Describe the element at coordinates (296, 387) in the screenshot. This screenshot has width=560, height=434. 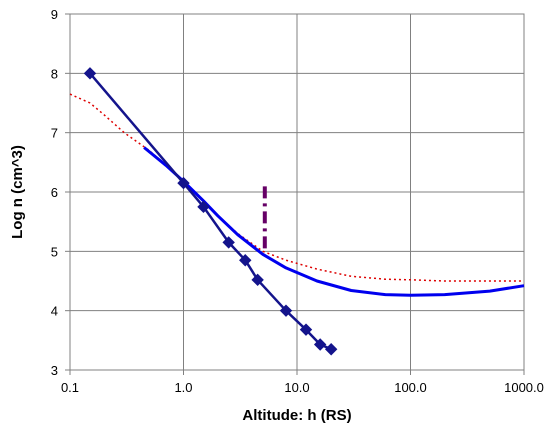
I see `x-tick-label: 10.0` at that location.